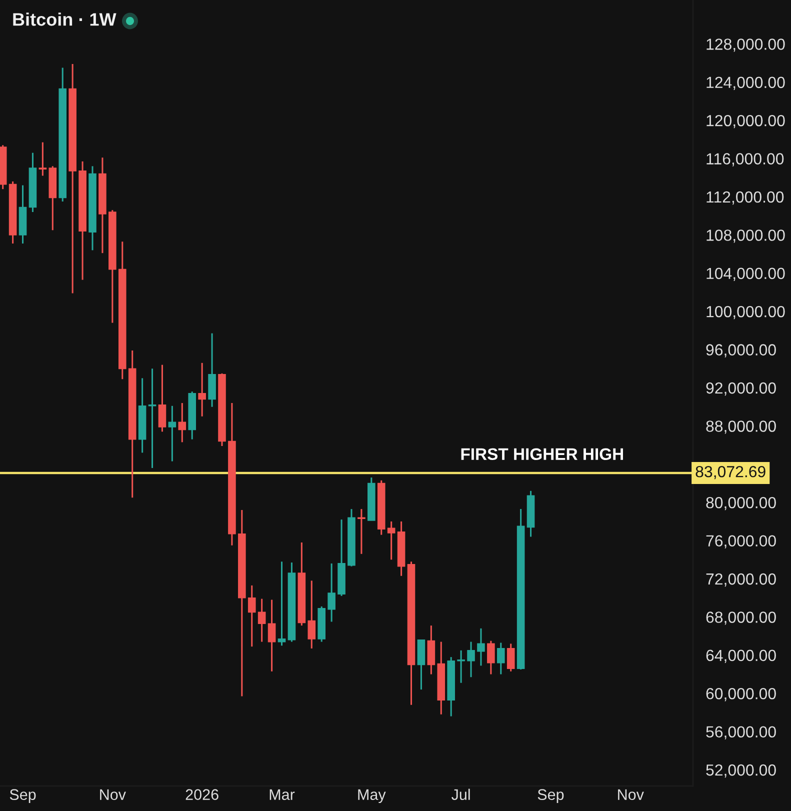  I want to click on y-tick-label: 68,000.00, so click(741, 618).